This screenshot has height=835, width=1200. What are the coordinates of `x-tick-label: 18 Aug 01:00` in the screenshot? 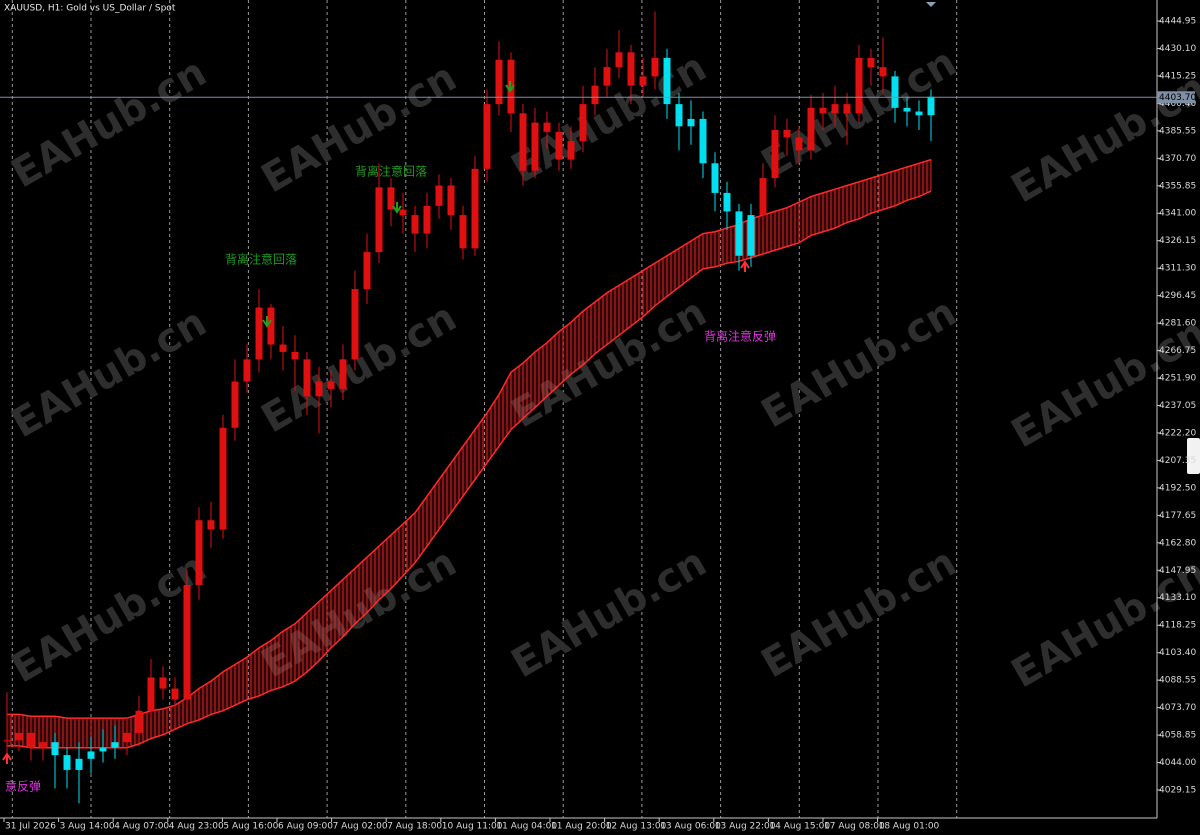 It's located at (909, 827).